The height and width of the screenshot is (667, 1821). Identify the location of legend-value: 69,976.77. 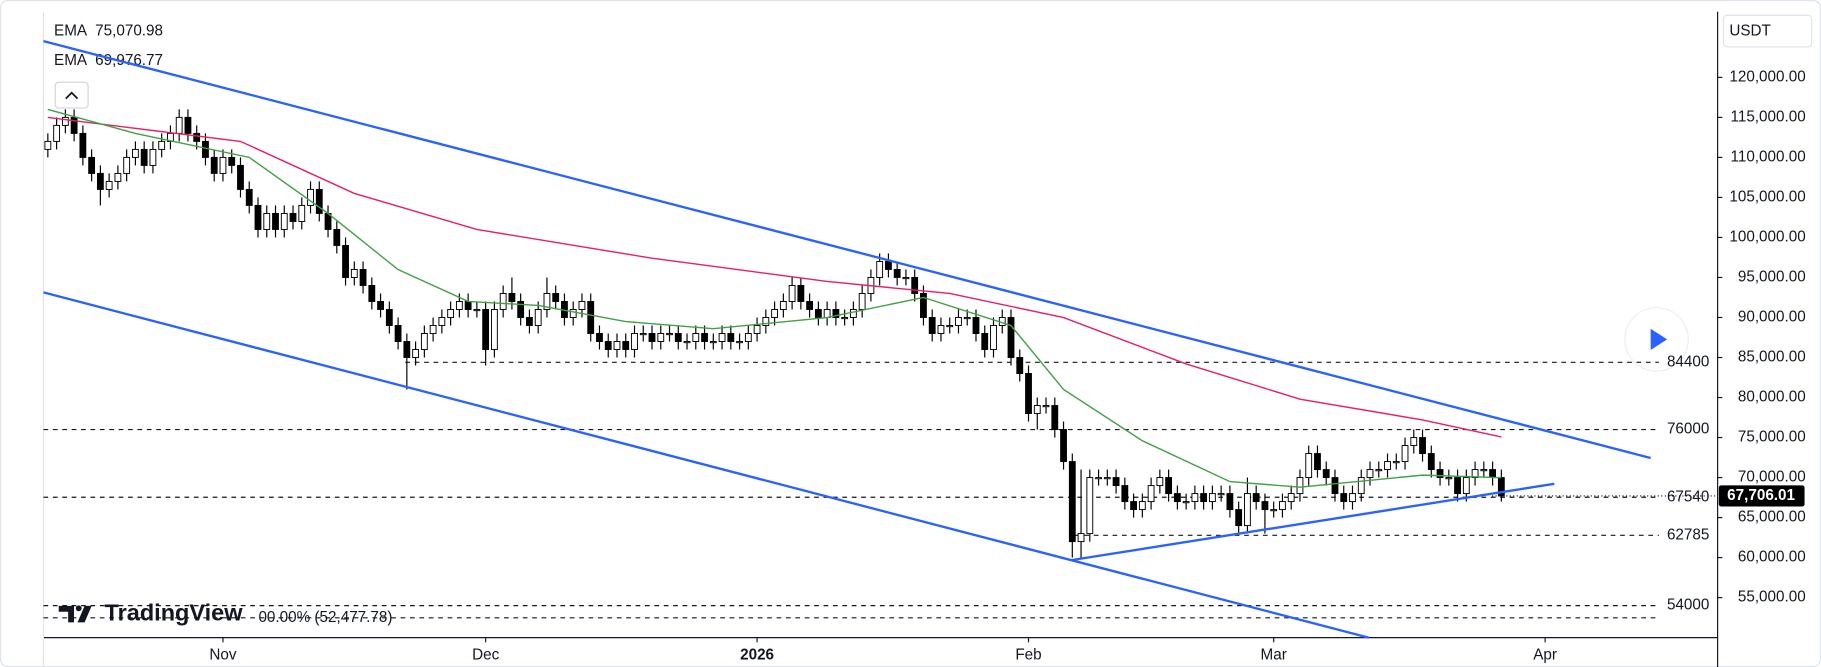
(129, 60).